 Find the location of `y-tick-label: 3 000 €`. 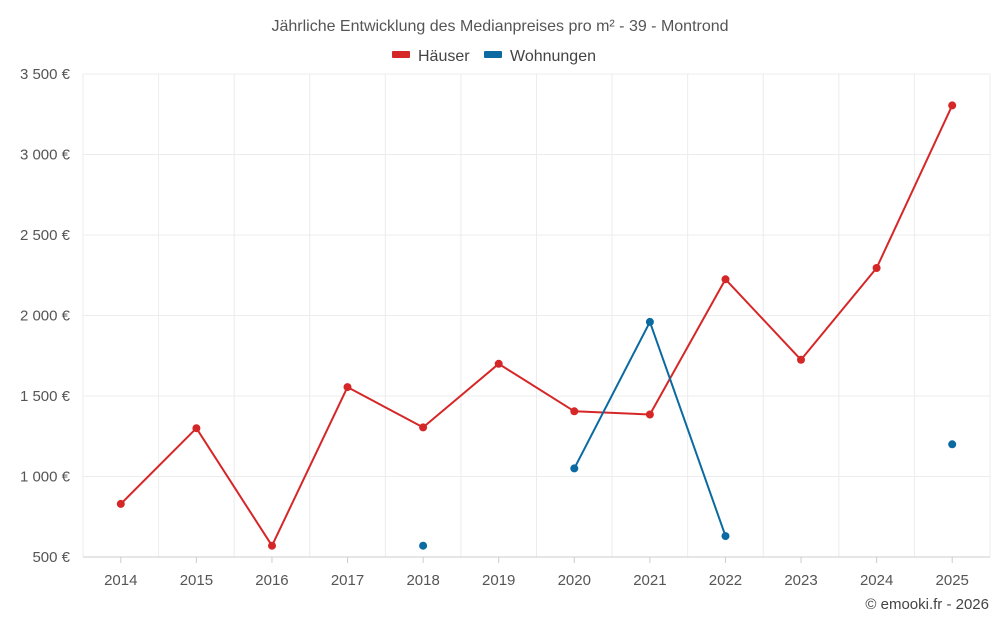

y-tick-label: 3 000 € is located at coordinates (45, 155).